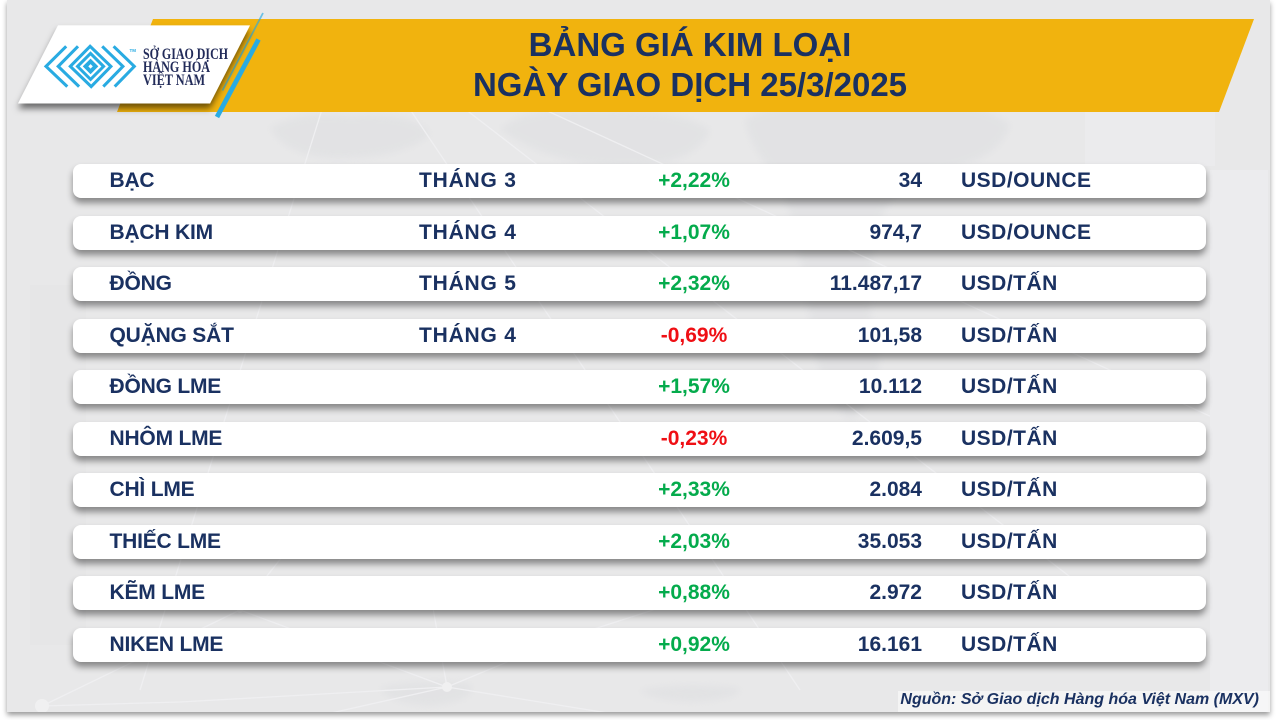 The image size is (1280, 720). What do you see at coordinates (174, 80) in the screenshot?
I see `svg-text: VIỆT NAM` at bounding box center [174, 80].